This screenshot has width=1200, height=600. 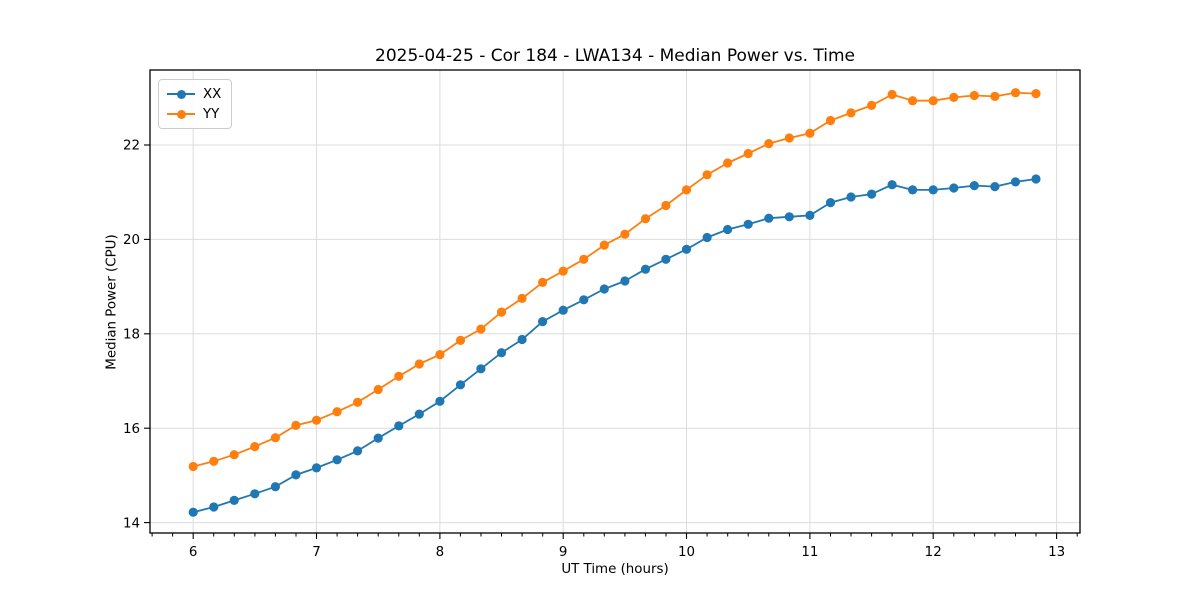 I want to click on y-tick-label: 20, so click(x=131, y=240).